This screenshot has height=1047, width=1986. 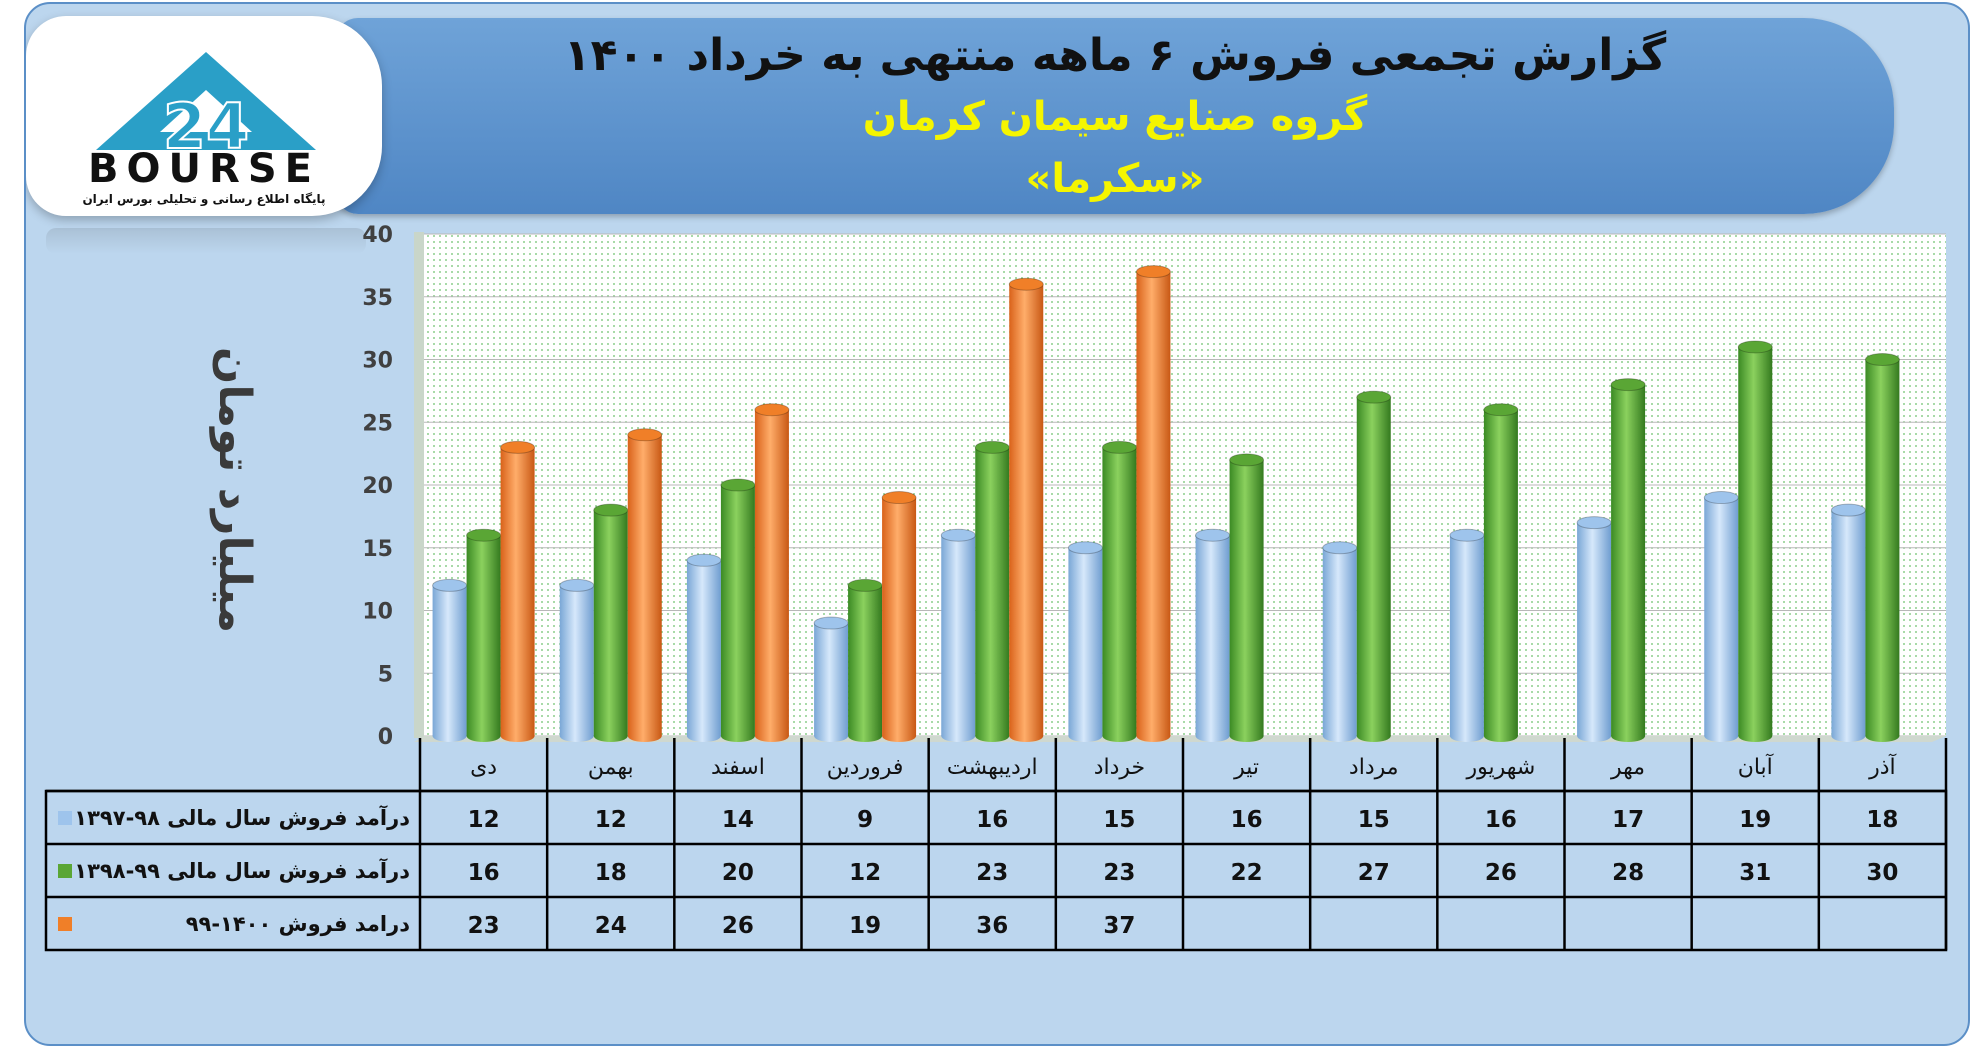 I want to click on y-axis-label: میلیارد تومان, so click(x=234, y=490).